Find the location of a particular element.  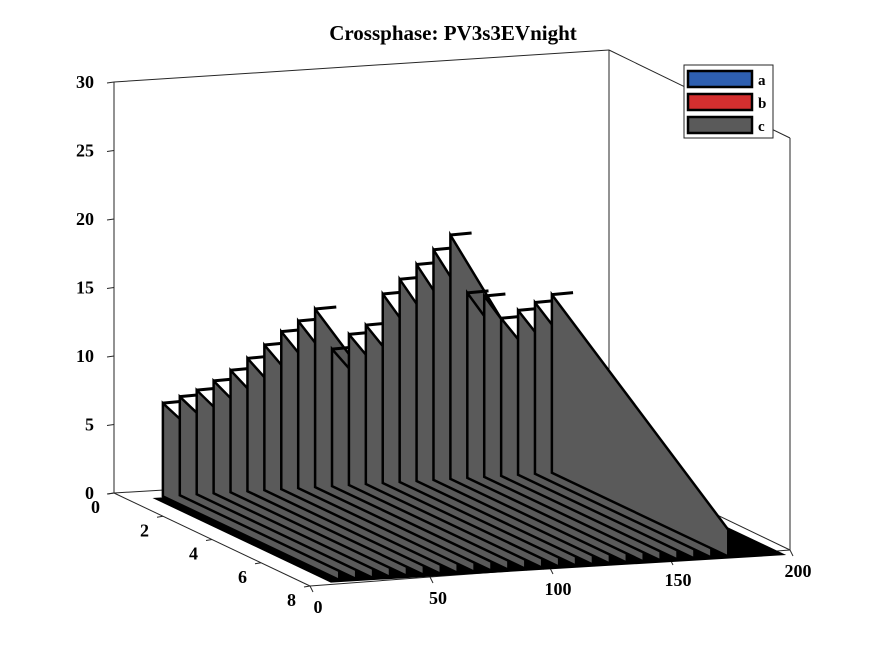

x-tick-label: 50 is located at coordinates (438, 598).